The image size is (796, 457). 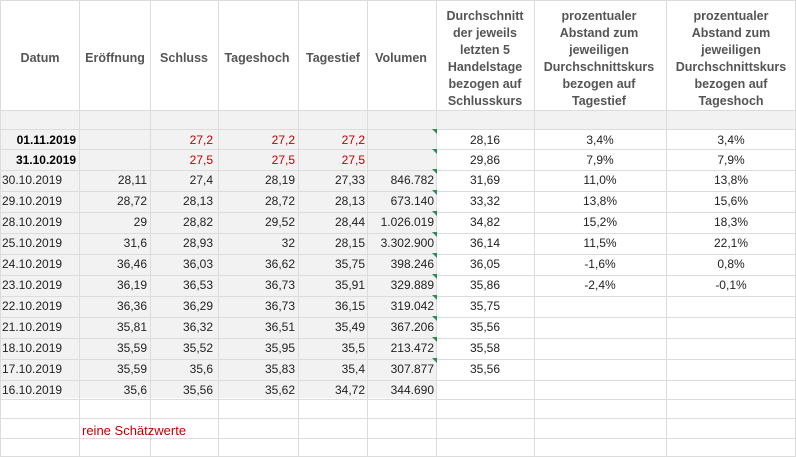 I want to click on date-cell: 17.10.2019, so click(x=32, y=369).